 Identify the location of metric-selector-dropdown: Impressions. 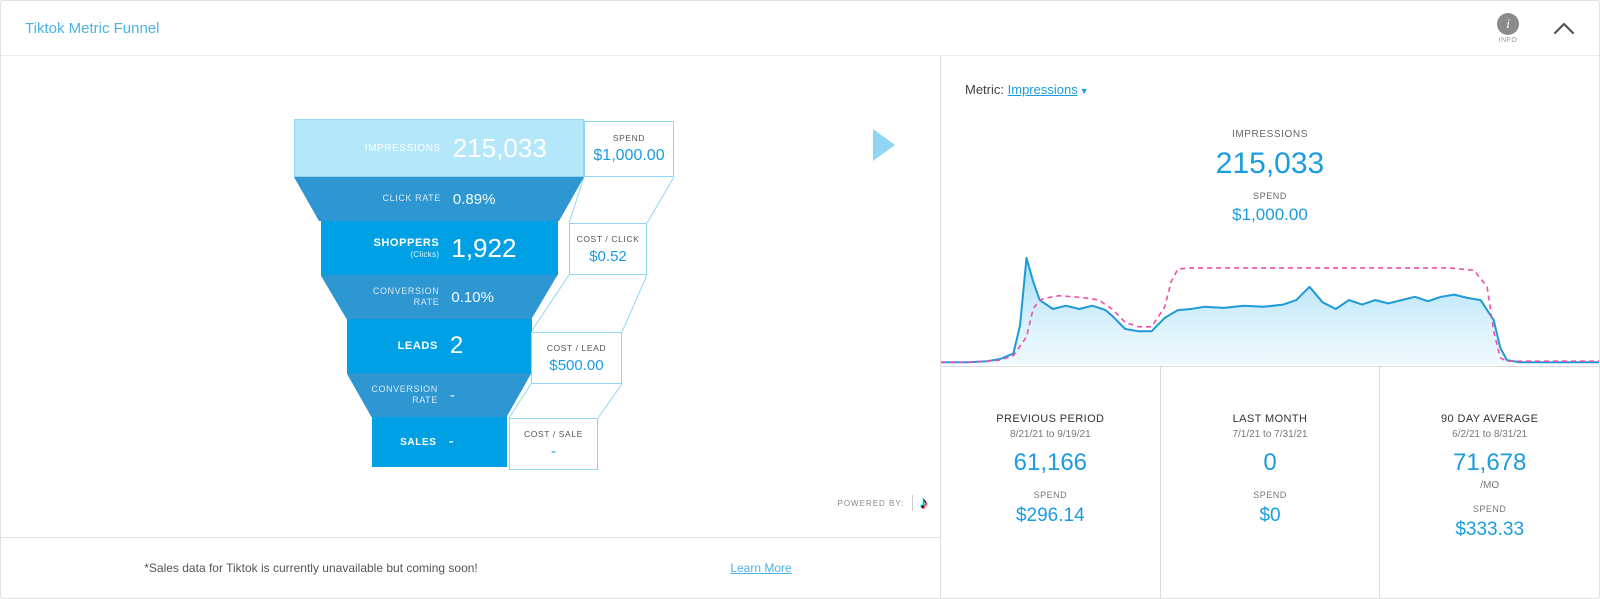
(1042, 89).